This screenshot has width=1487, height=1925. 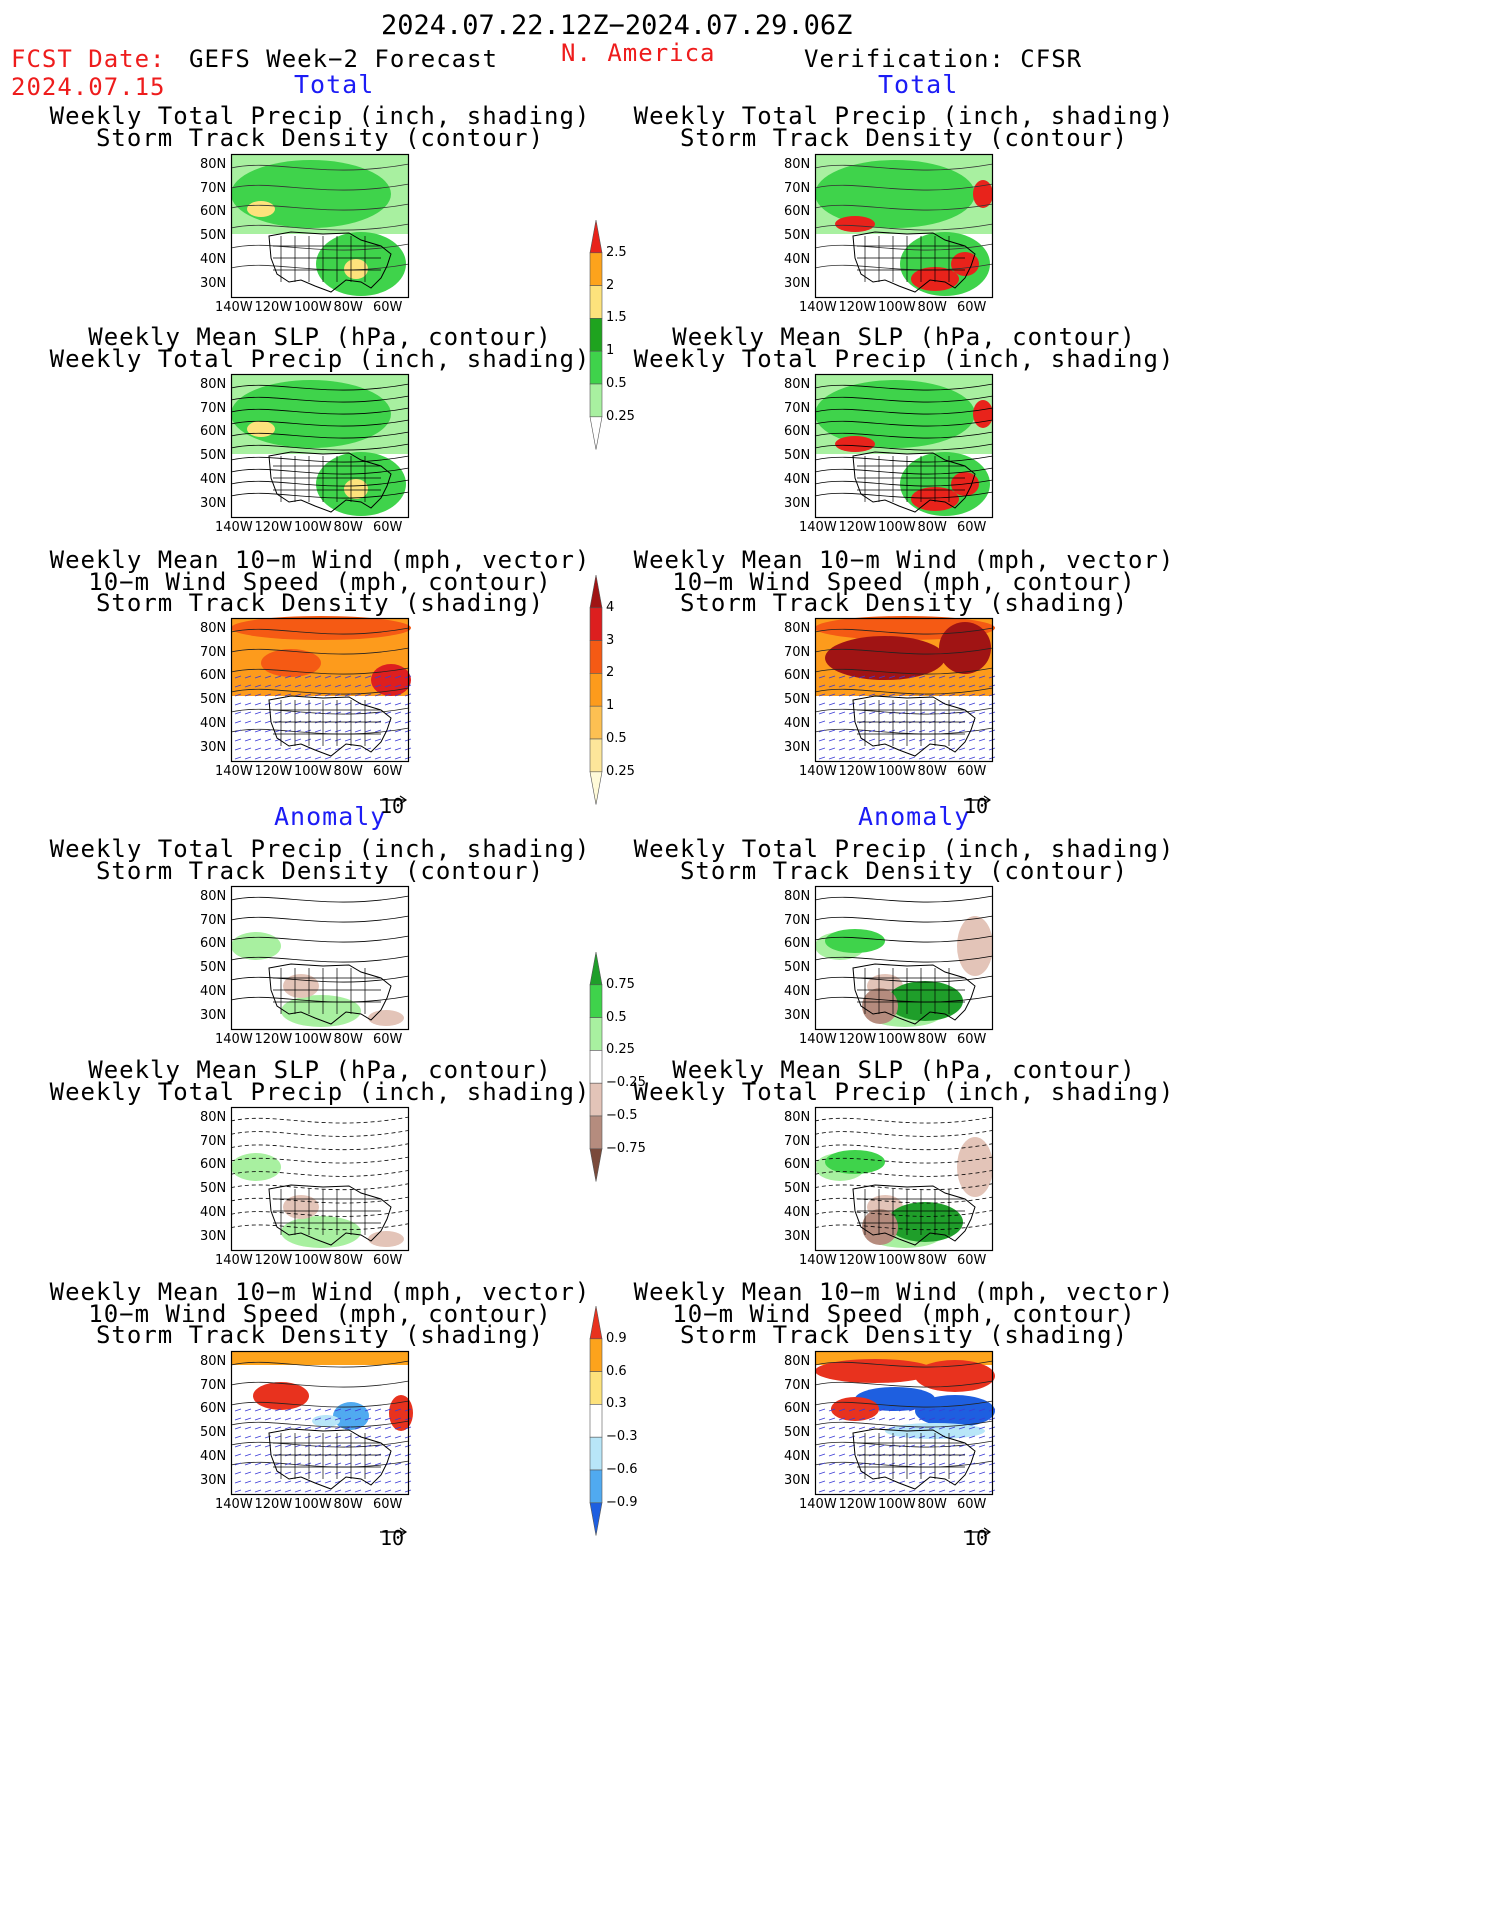 I want to click on colorbar-tick-label: 0.9, so click(x=616, y=1338).